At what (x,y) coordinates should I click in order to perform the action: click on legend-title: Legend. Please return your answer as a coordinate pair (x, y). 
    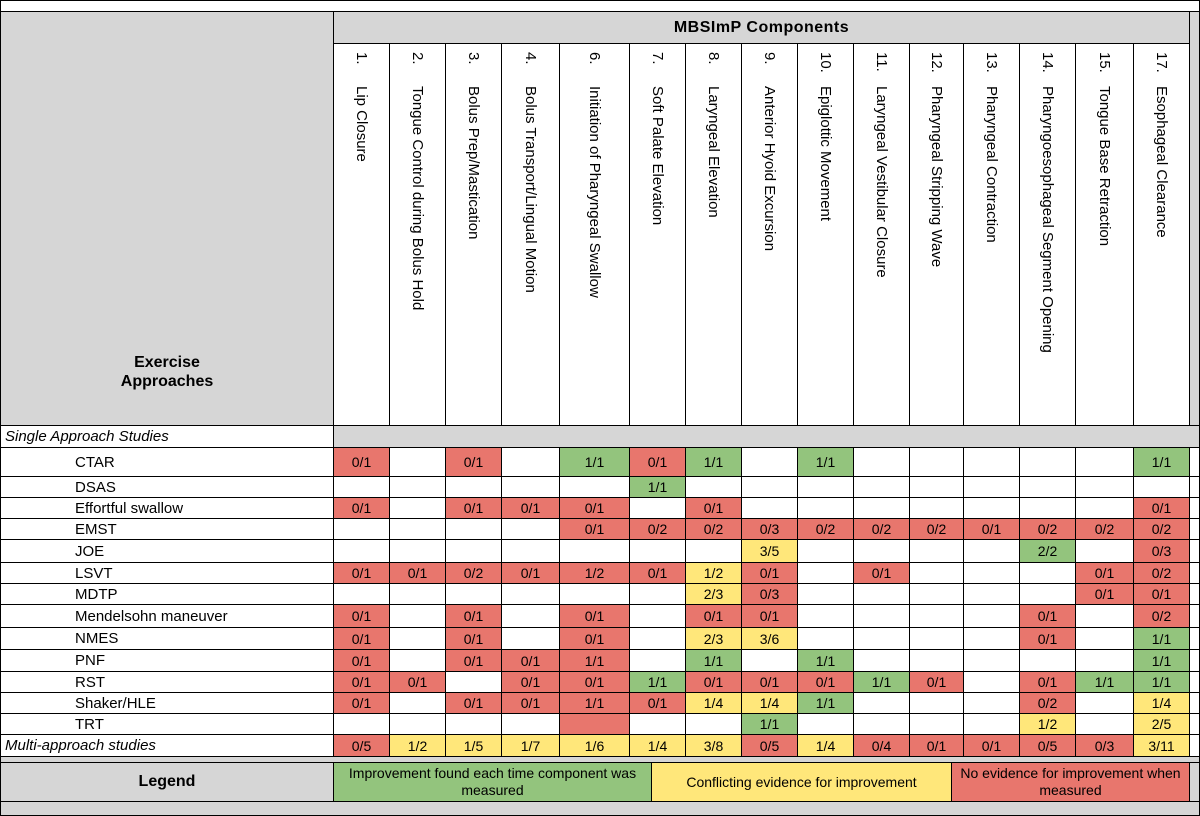
    Looking at the image, I should click on (167, 782).